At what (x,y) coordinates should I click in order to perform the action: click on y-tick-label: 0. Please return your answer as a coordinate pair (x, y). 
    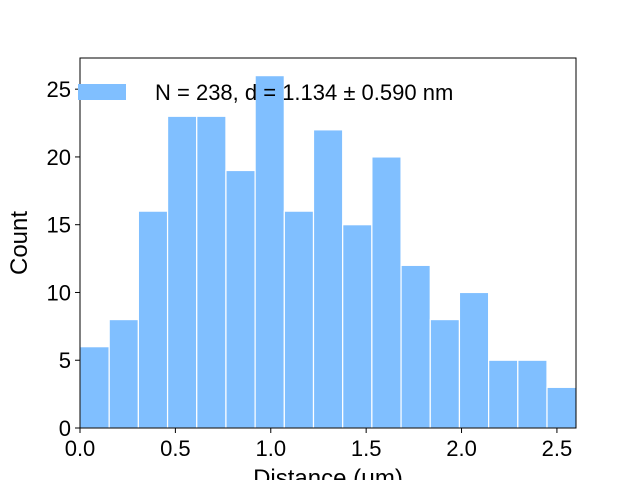
    Looking at the image, I should click on (65, 428).